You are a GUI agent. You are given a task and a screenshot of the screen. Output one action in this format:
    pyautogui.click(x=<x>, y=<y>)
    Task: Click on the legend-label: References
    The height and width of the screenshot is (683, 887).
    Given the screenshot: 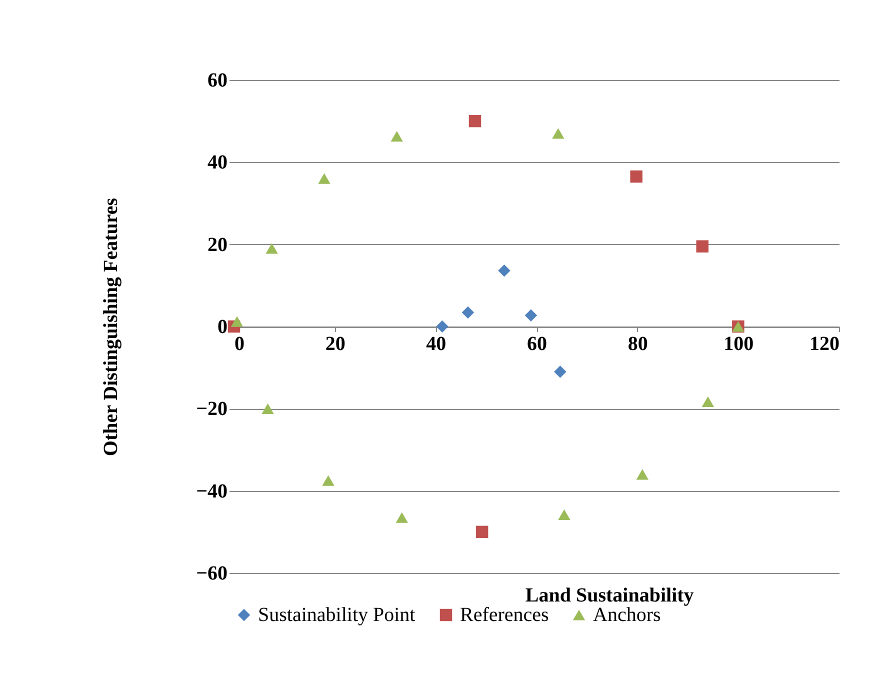 What is the action you would take?
    pyautogui.click(x=505, y=615)
    